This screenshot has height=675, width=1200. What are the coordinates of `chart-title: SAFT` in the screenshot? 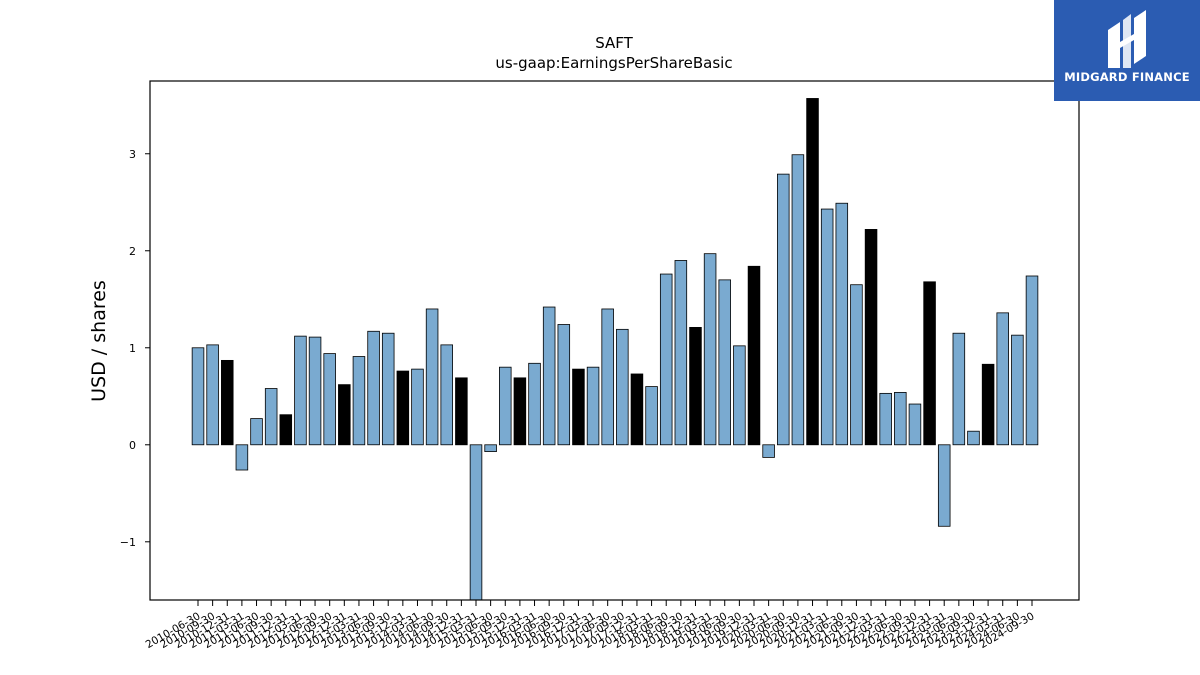 It's located at (614, 43).